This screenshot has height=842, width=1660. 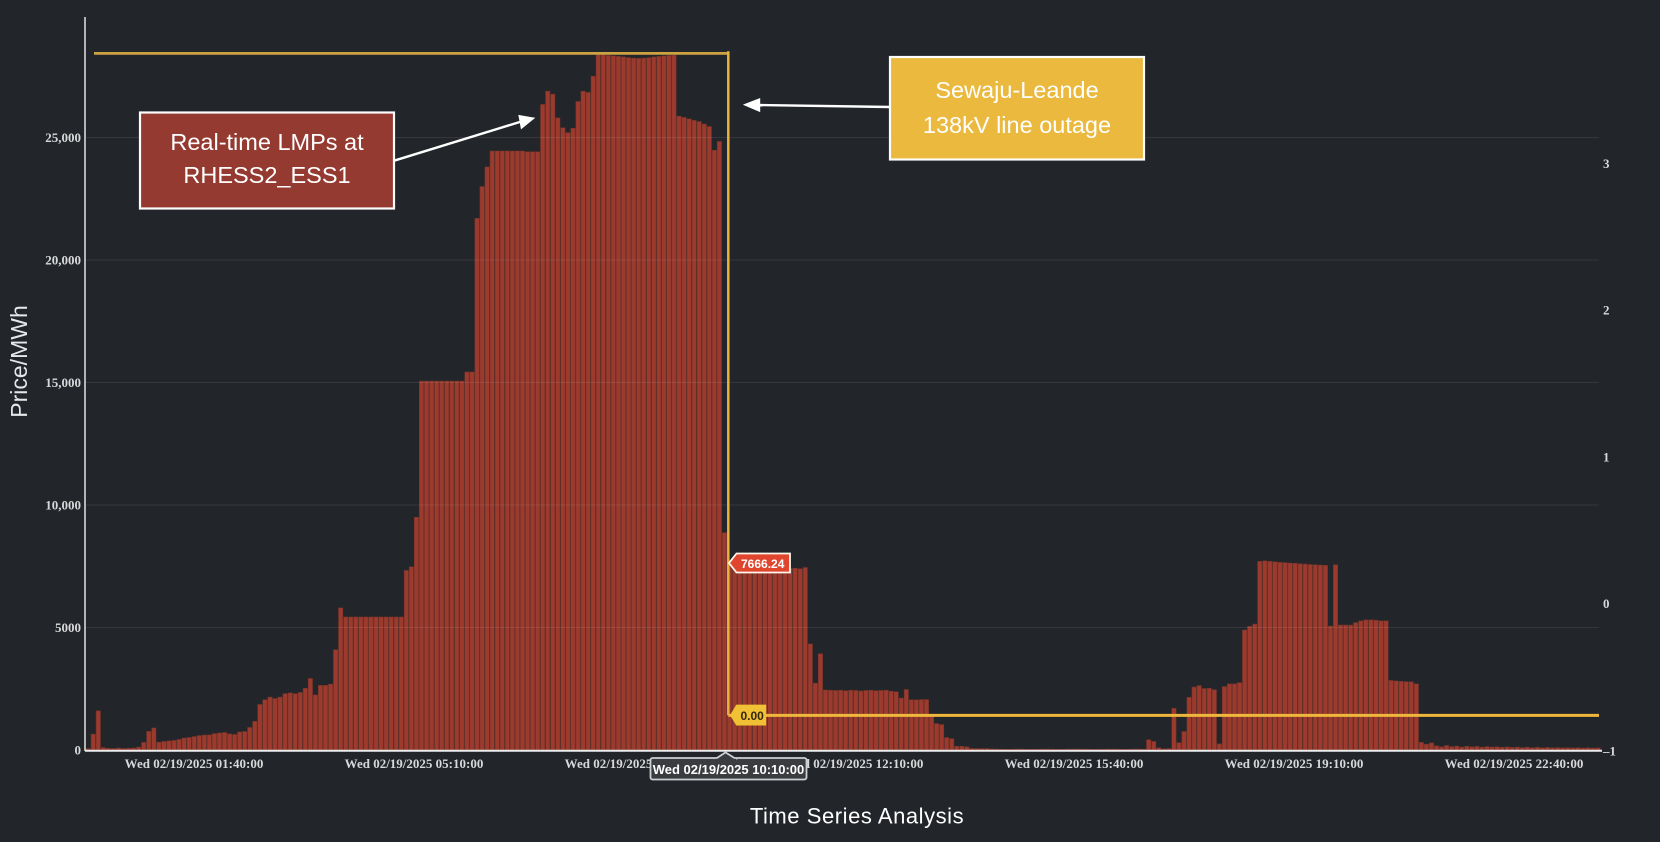 What do you see at coordinates (63, 260) in the screenshot?
I see `svg-text: 20,000` at bounding box center [63, 260].